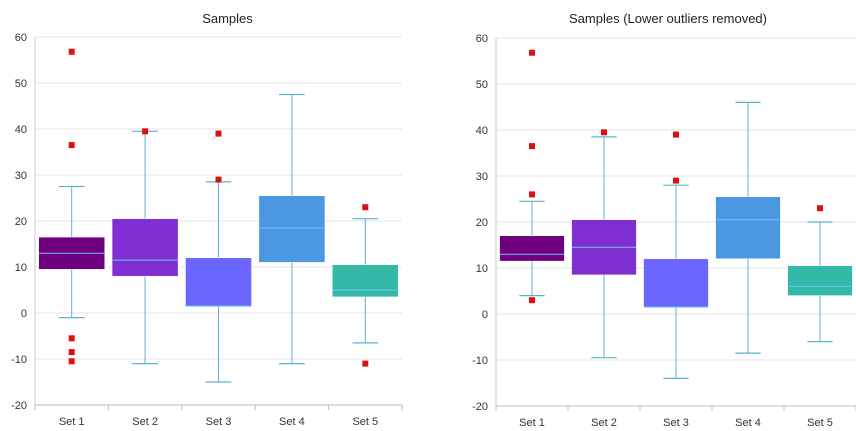  Describe the element at coordinates (227, 18) in the screenshot. I see `chart-title: Samples` at that location.